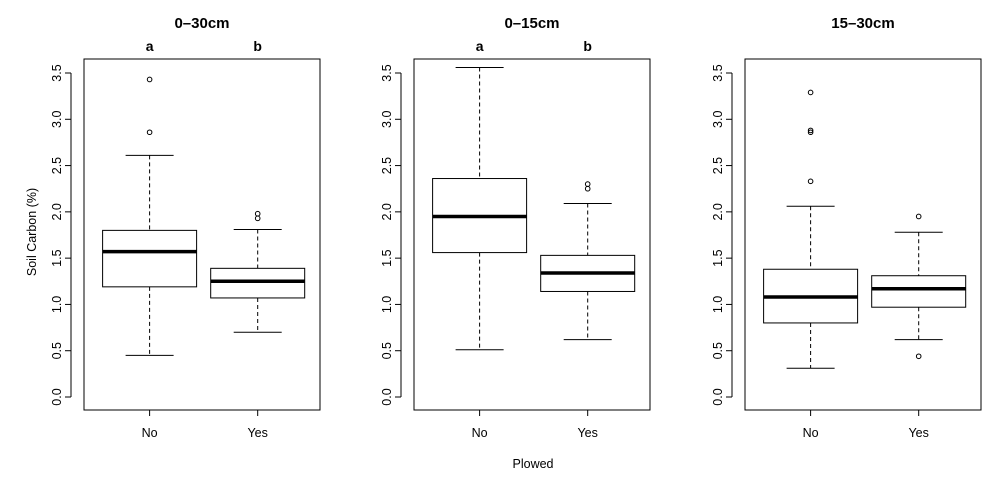 The width and height of the screenshot is (1000, 484). What do you see at coordinates (533, 464) in the screenshot?
I see `x-axis-title: Plowed` at bounding box center [533, 464].